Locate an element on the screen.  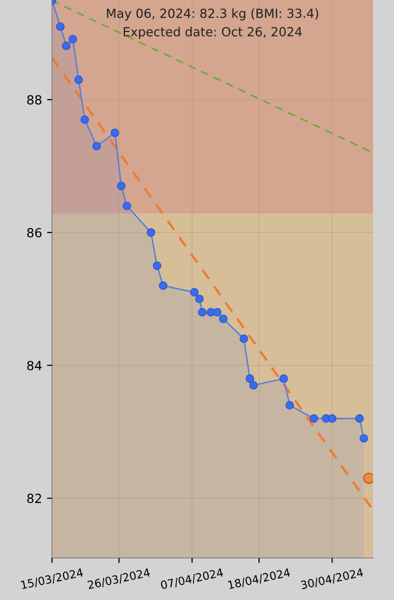
y-tick-label: 86 is located at coordinates (34, 233).